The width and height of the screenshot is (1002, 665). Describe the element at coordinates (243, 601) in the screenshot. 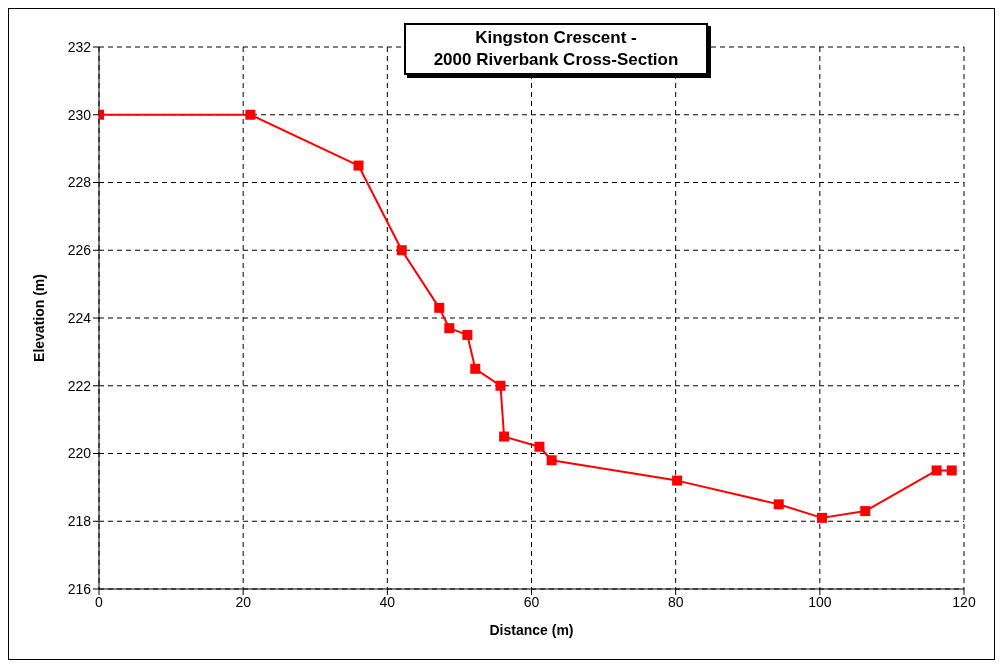

I see `x-tick-label: 20` at that location.